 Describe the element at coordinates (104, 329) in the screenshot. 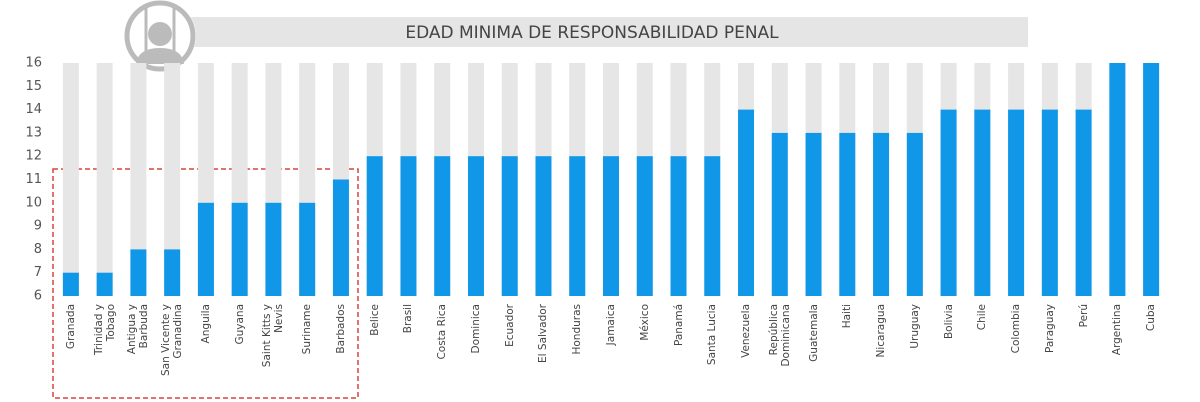

I see `x-tick-label: Trinidad y Tobago` at that location.